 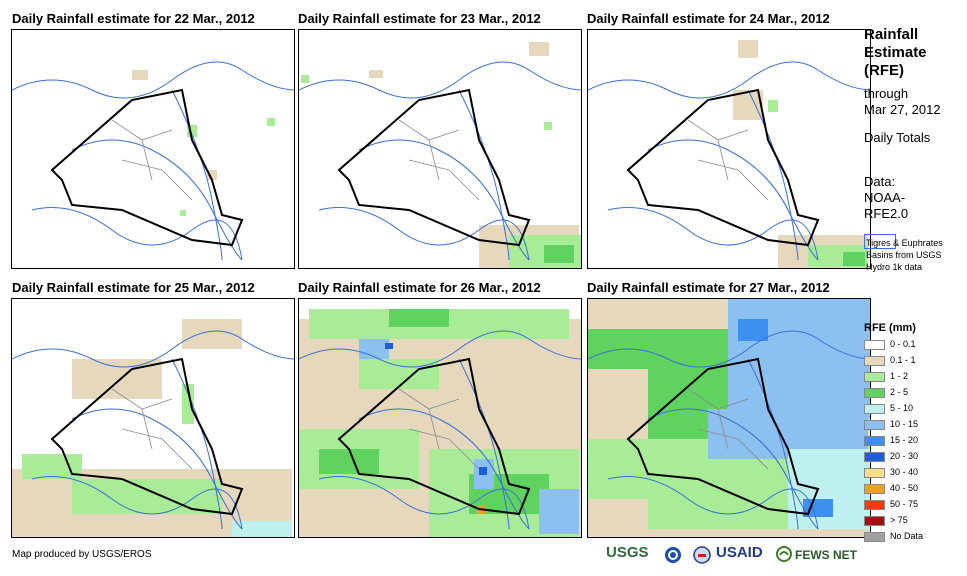 I want to click on legend-label: No Data, so click(x=907, y=536).